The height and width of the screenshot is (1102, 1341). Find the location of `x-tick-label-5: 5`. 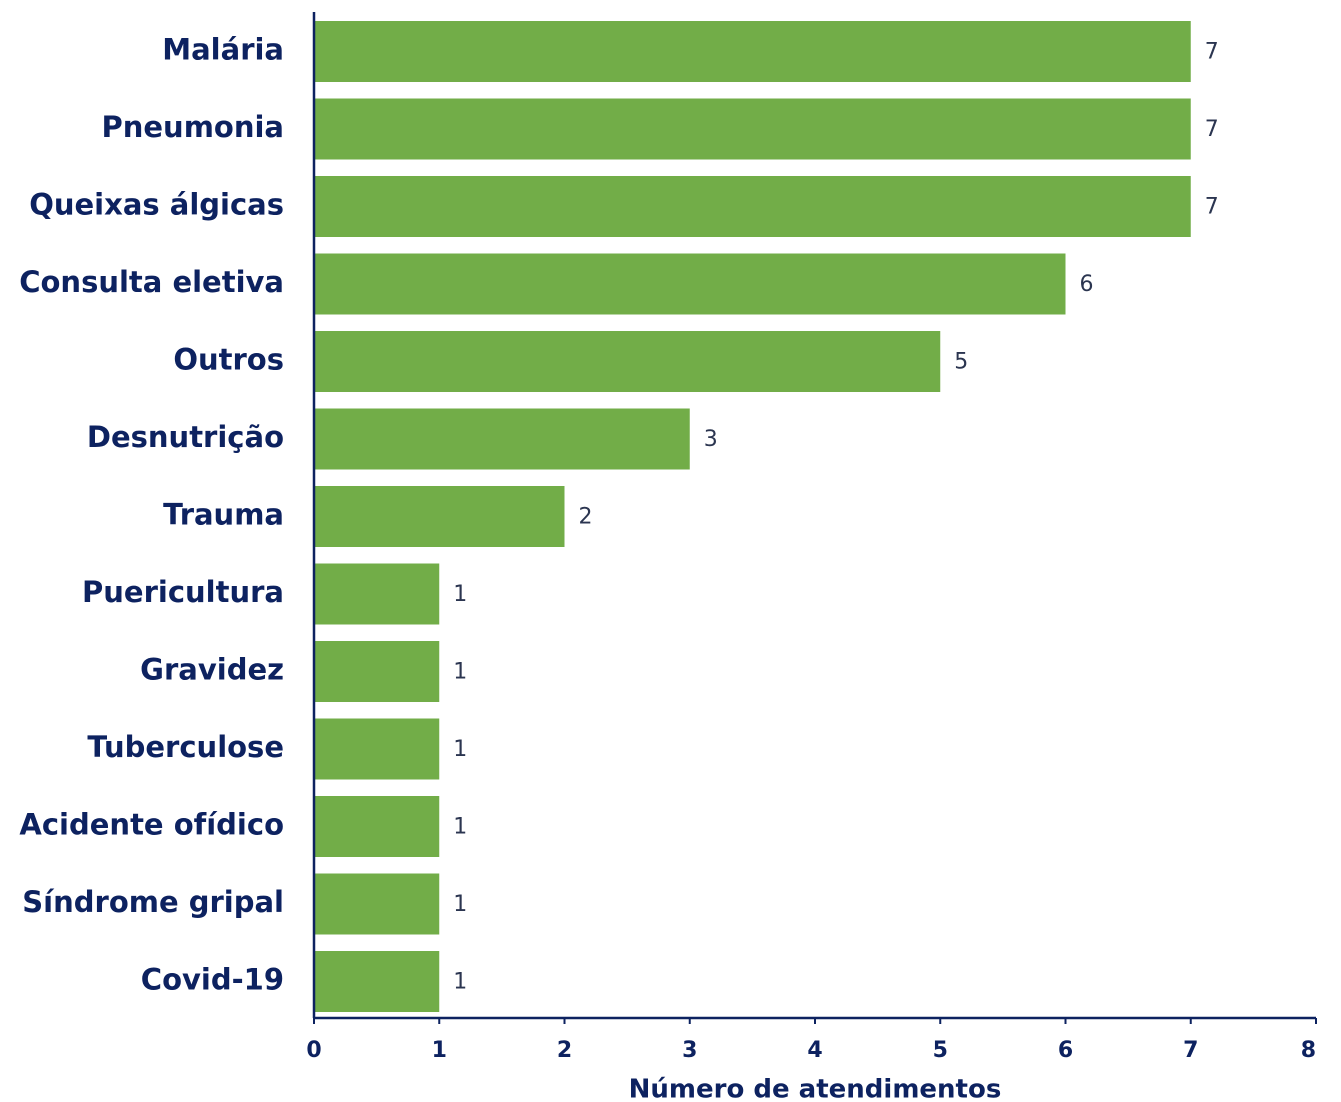

x-tick-label-5: 5 is located at coordinates (940, 1050).